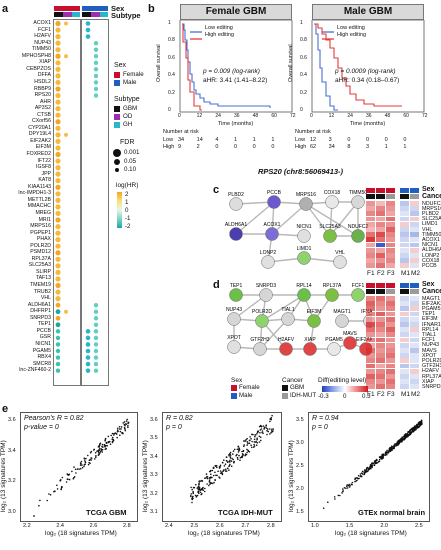 This screenshot has width=441, height=550. What do you see at coordinates (306, 201) in the screenshot?
I see `network-node: MRPS16` at bounding box center [306, 201].